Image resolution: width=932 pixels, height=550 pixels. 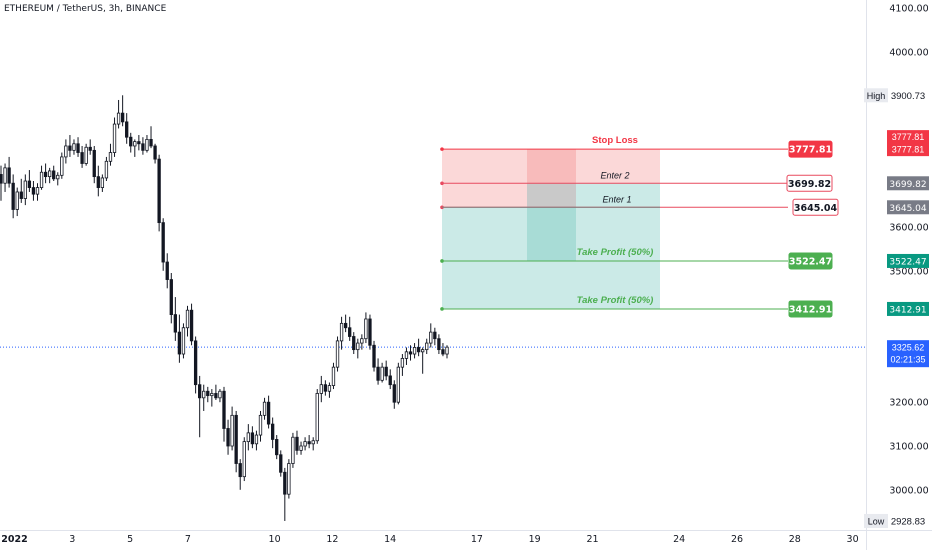 I want to click on x-tick-label: 2022, so click(x=14, y=539).